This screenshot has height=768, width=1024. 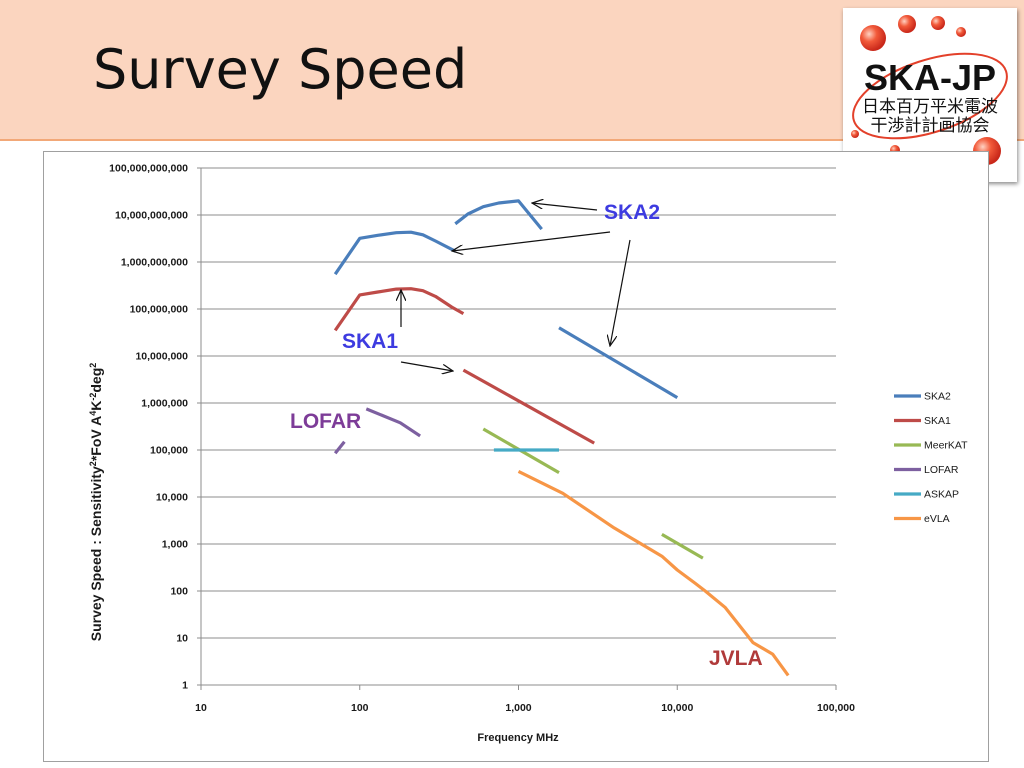 I want to click on y-tick-label: 1,000,000,000, so click(x=154, y=263).